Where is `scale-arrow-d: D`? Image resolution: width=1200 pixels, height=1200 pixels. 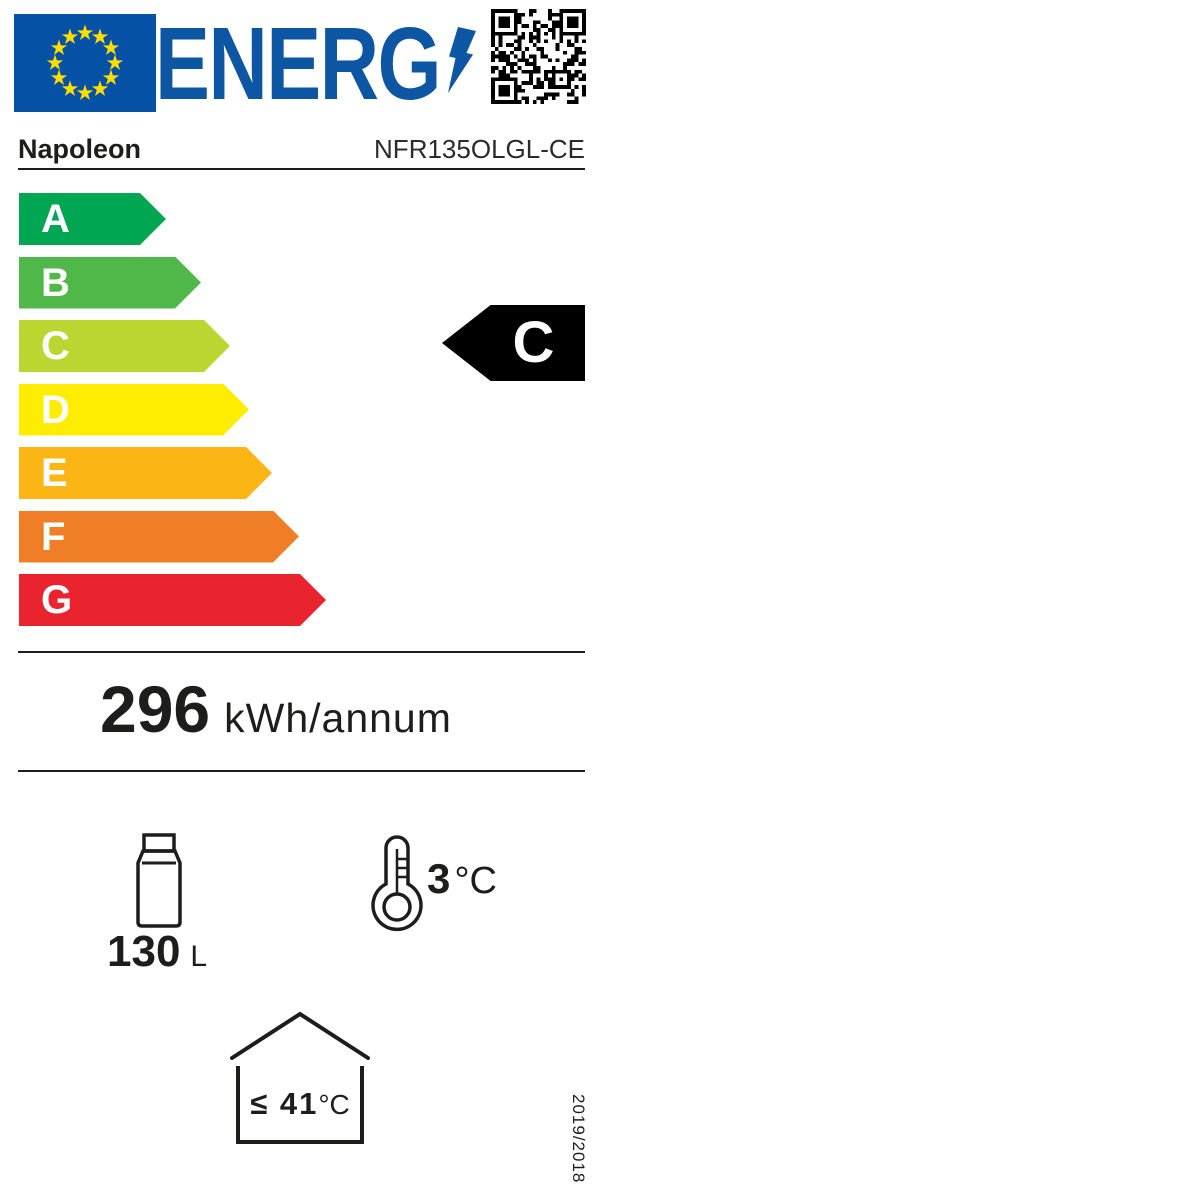
scale-arrow-d: D is located at coordinates (134, 410).